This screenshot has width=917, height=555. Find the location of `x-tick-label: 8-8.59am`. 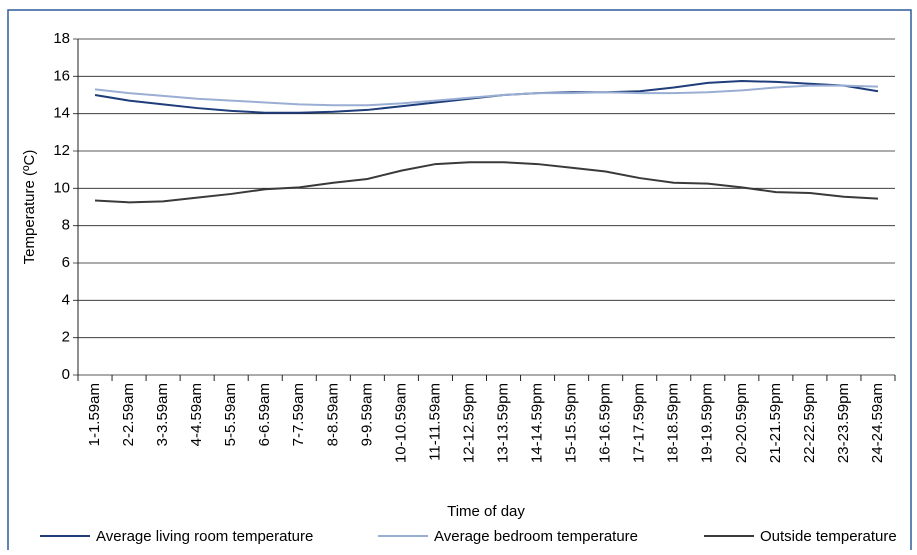

x-tick-label: 8-8.59am is located at coordinates (332, 414).